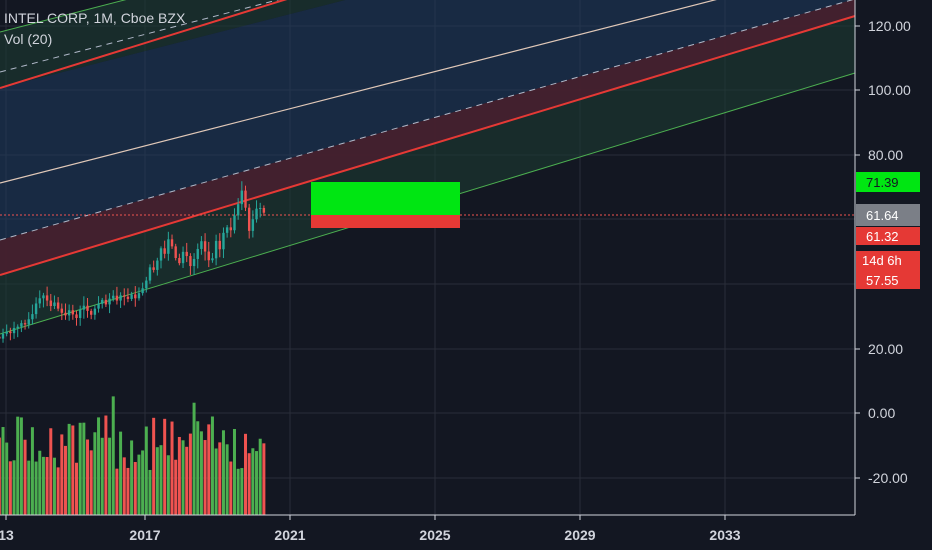 The height and width of the screenshot is (550, 932). Describe the element at coordinates (724, 535) in the screenshot. I see `time-tick-label: 2033` at that location.